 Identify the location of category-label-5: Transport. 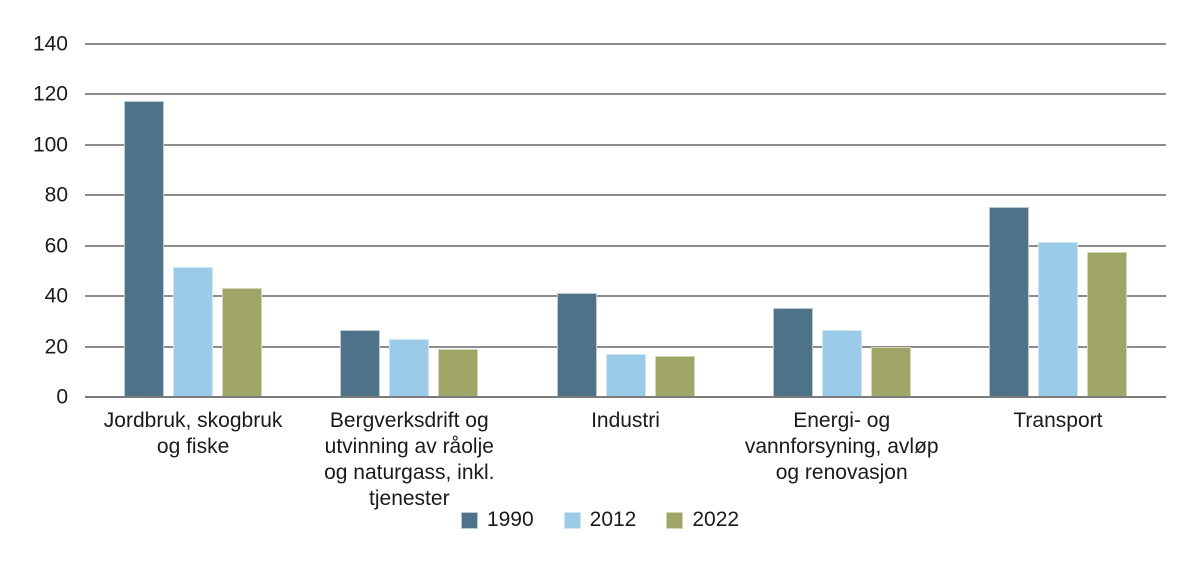
(1058, 420).